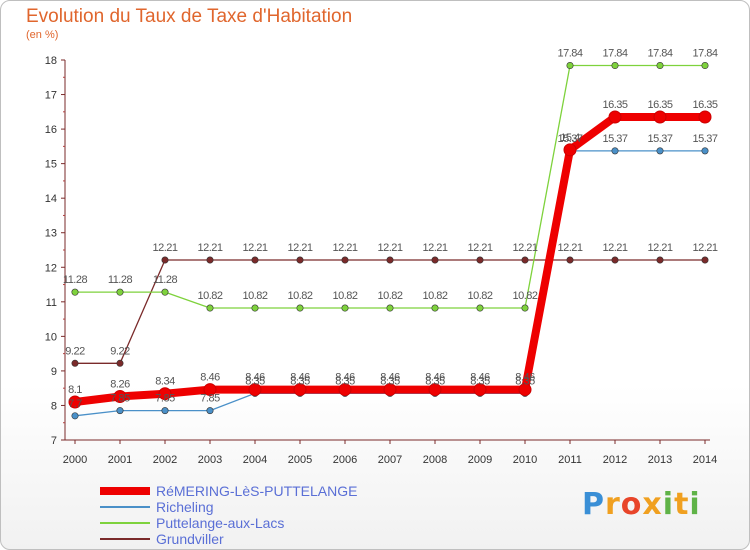  I want to click on x-tick-label: 2007, so click(390, 460).